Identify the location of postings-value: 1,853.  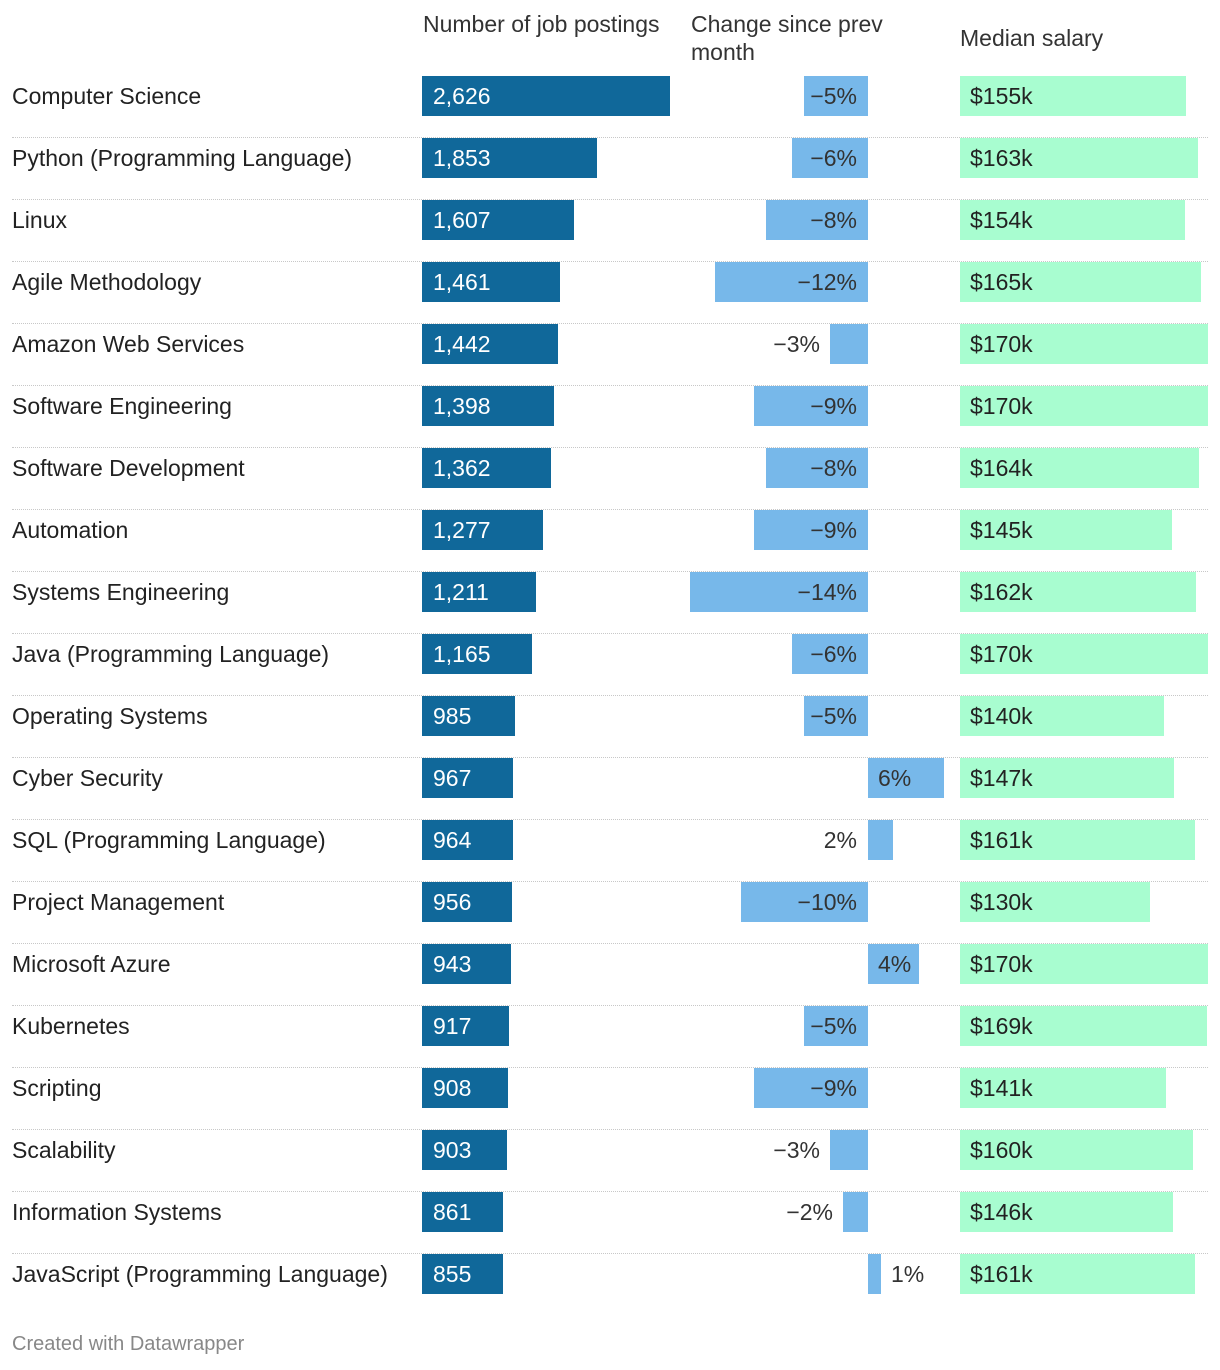
(462, 158).